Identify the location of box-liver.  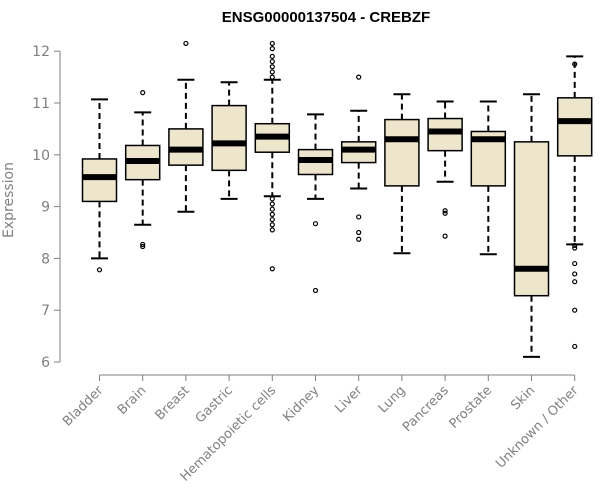
(358, 158).